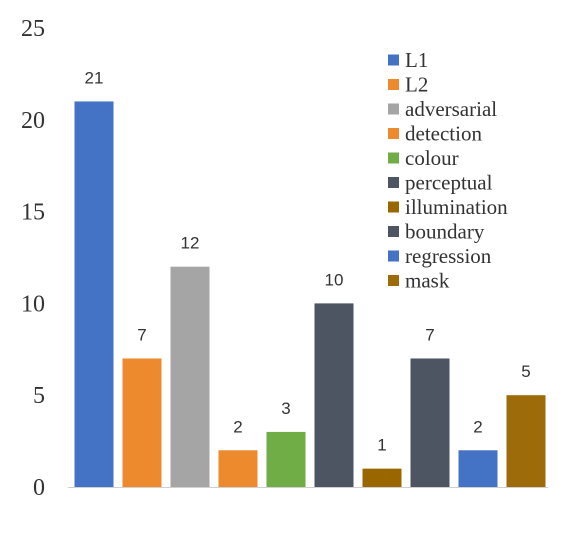 The width and height of the screenshot is (568, 540). I want to click on bar-regression, so click(478, 468).